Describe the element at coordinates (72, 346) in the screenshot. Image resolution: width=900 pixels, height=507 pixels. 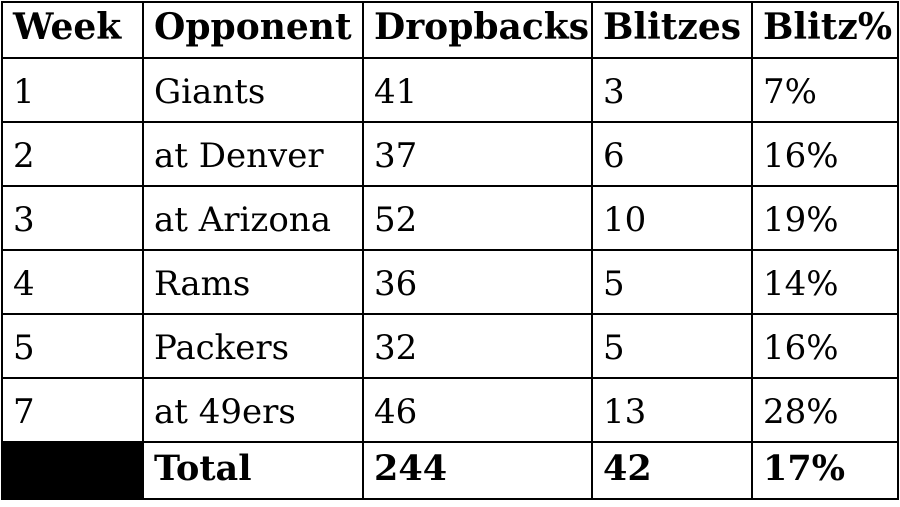
I see `cell-week: 5` at that location.